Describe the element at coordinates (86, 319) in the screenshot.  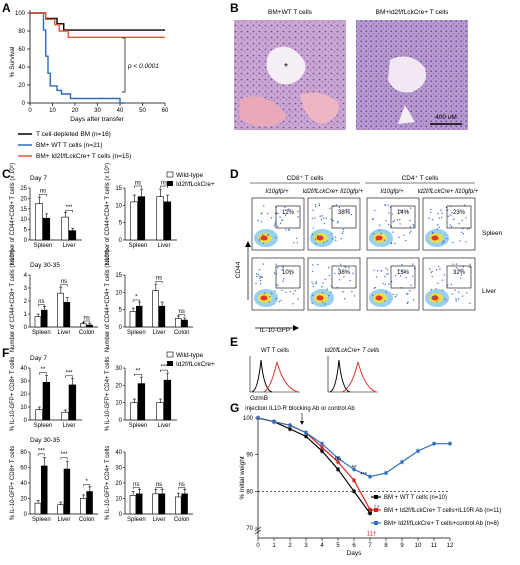
I see `sig-label: ns` at that location.